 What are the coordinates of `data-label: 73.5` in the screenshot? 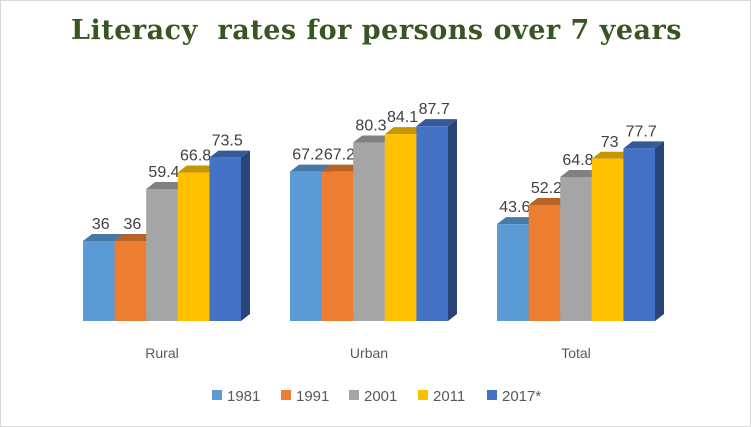 It's located at (227, 141).